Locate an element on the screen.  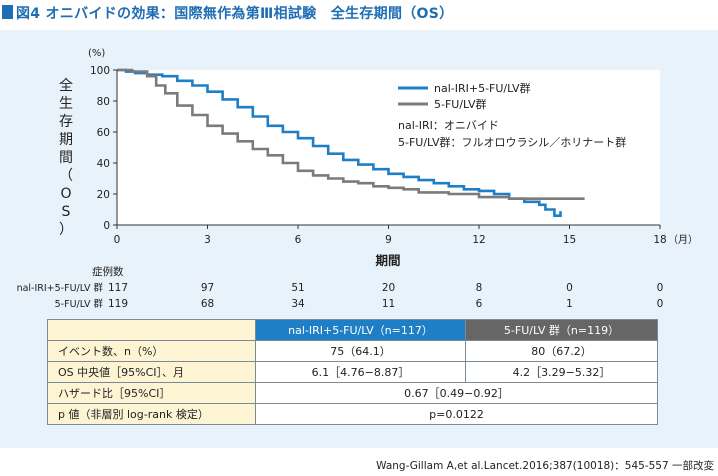
risk-value: 97 is located at coordinates (207, 288).